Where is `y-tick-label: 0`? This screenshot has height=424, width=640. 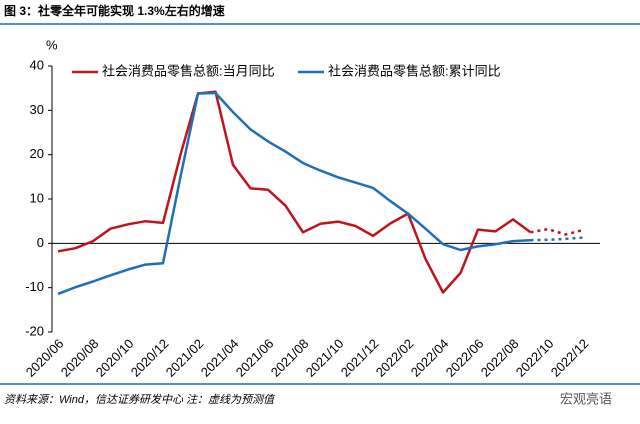 y-tick-label: 0 is located at coordinates (40, 242).